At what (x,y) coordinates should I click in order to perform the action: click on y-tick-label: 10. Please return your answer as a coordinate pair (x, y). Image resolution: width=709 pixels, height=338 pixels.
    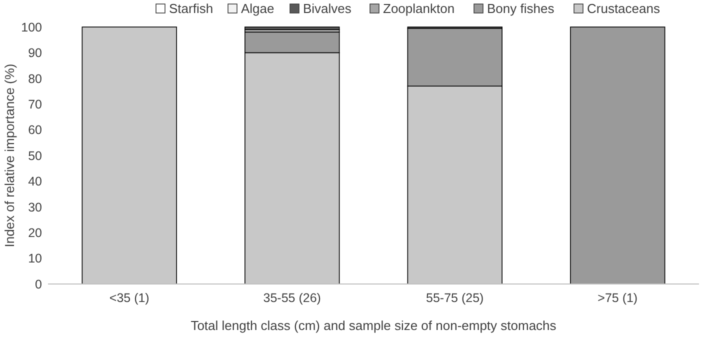
    Looking at the image, I should click on (35, 259).